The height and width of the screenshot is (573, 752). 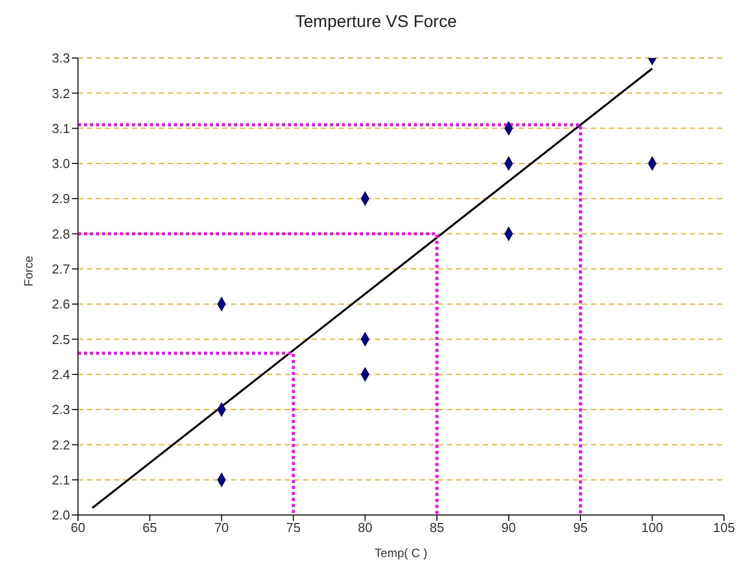 I want to click on y-tick-label: 2.5, so click(x=61, y=339).